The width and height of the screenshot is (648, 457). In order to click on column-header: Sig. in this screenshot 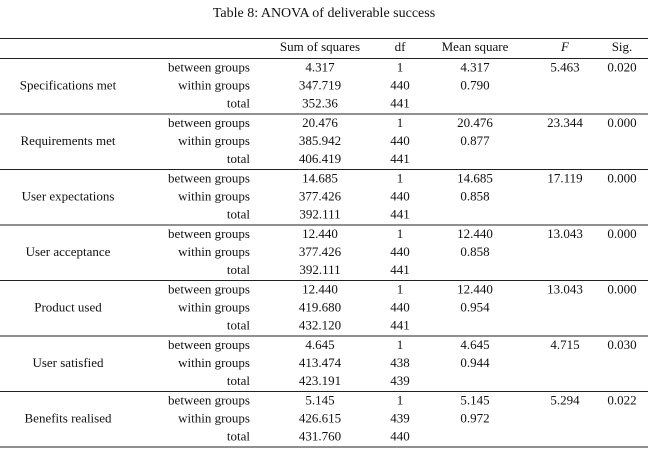, I will do `click(622, 46)`.